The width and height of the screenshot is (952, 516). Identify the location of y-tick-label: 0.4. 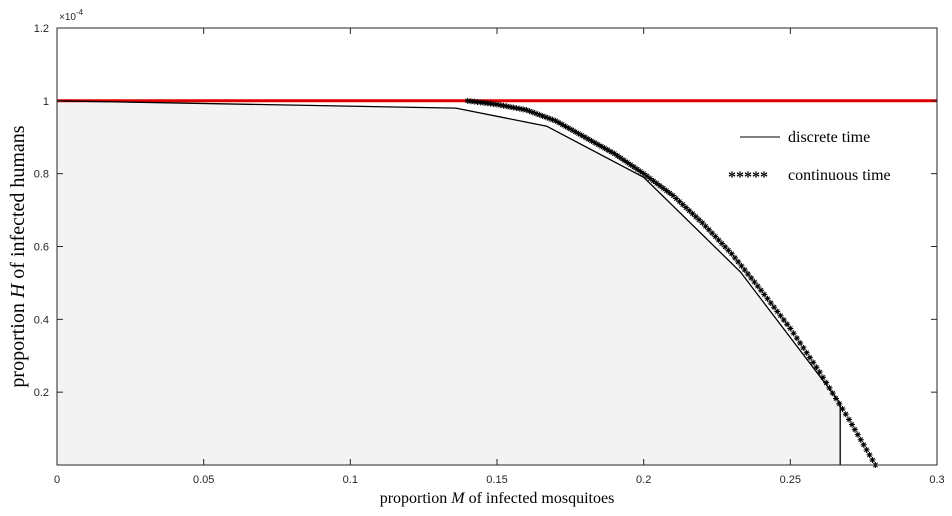
(41, 320).